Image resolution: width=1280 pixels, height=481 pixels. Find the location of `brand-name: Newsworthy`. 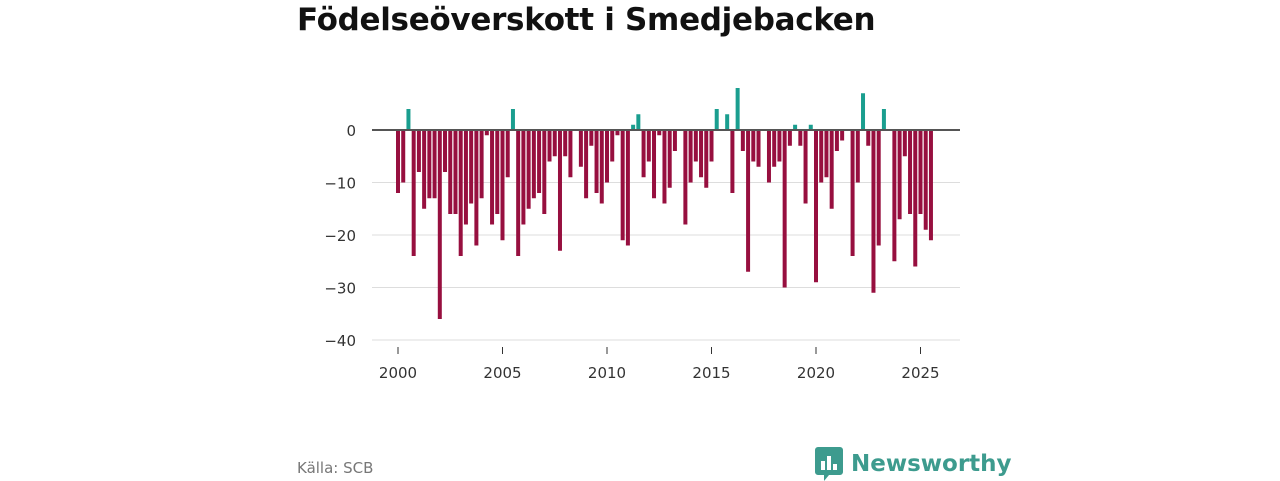

brand-name: Newsworthy is located at coordinates (931, 464).